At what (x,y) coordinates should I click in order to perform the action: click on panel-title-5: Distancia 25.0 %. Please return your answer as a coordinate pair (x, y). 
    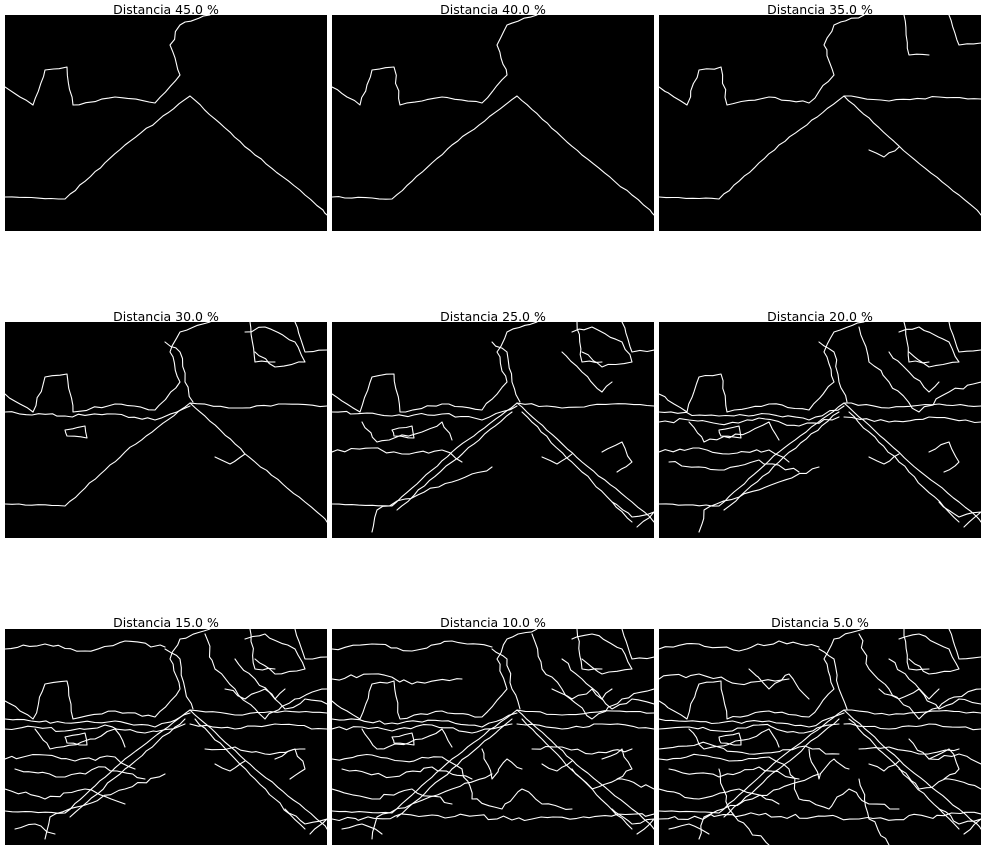
    Looking at the image, I should click on (493, 316).